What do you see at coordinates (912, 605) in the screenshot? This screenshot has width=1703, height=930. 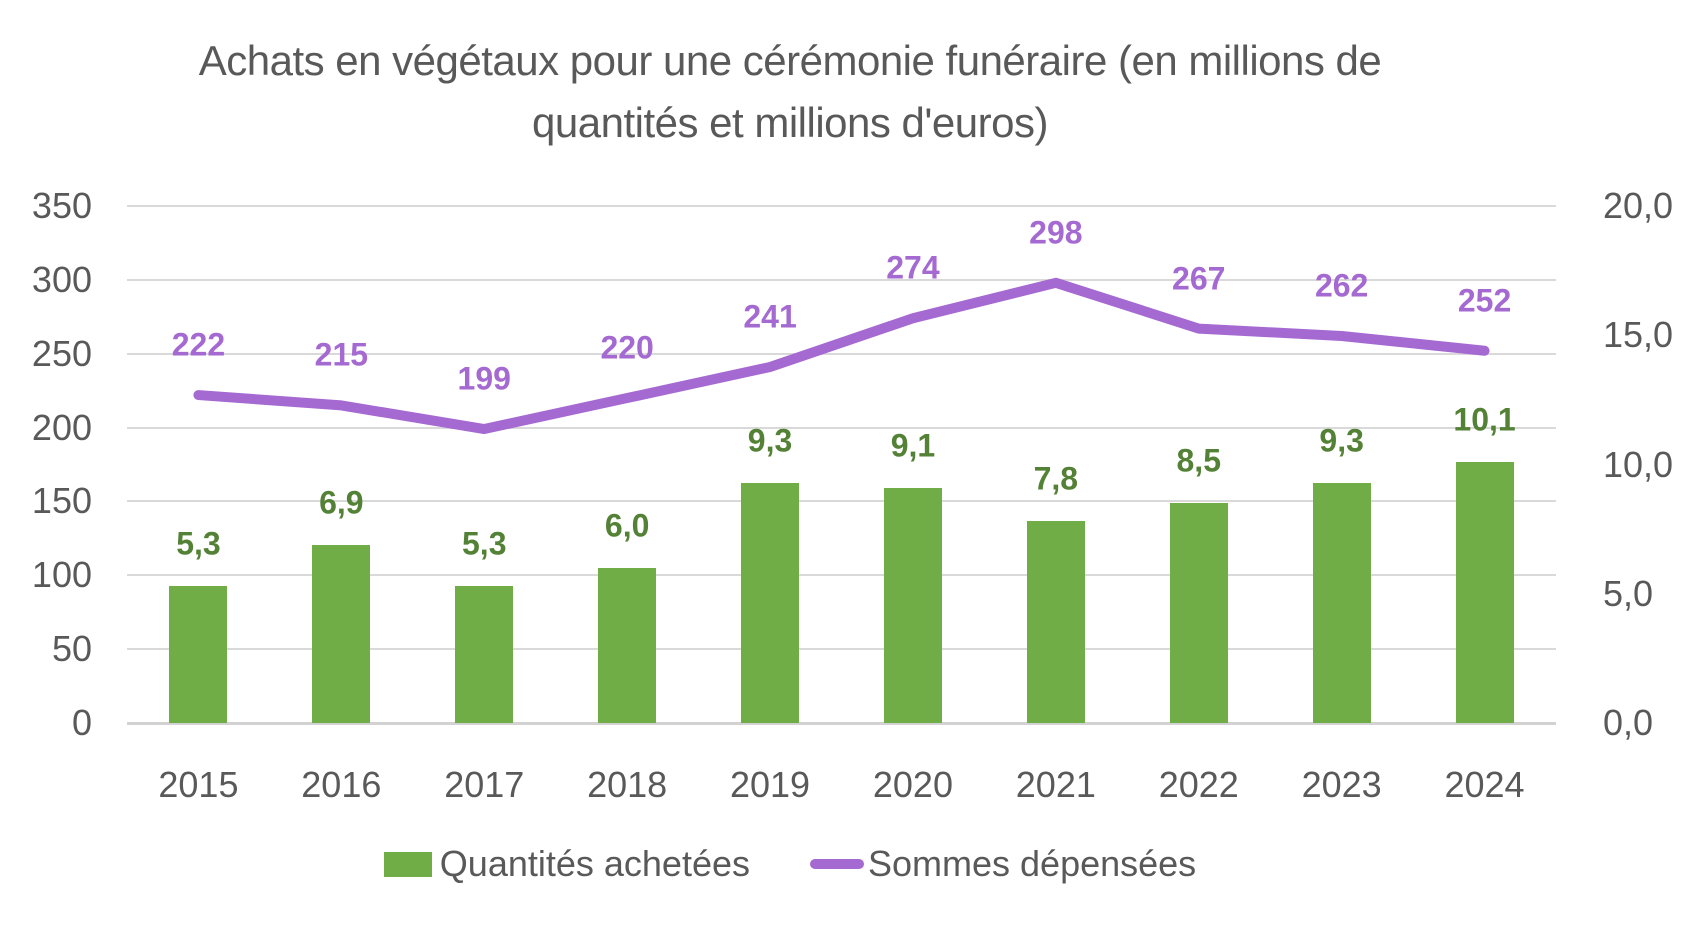 I see `bar-2020` at bounding box center [912, 605].